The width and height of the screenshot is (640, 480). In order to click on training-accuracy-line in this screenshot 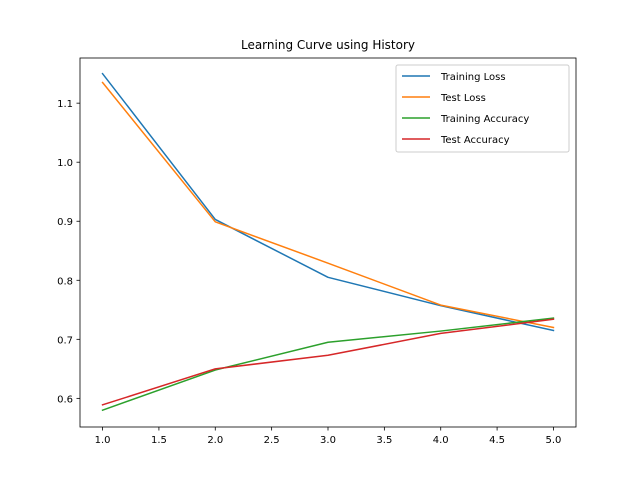, I will do `click(328, 364)`.